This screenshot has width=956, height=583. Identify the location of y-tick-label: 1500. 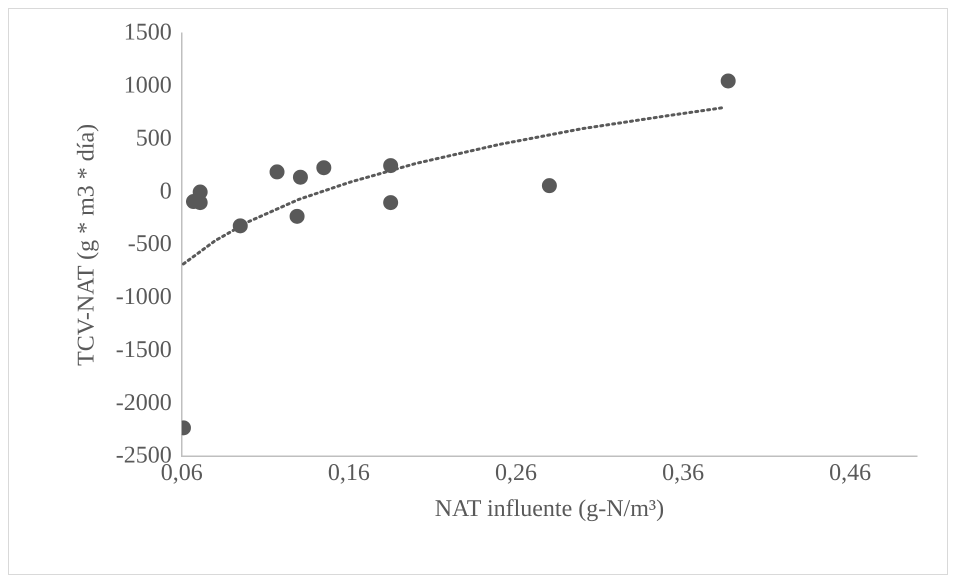
(148, 33).